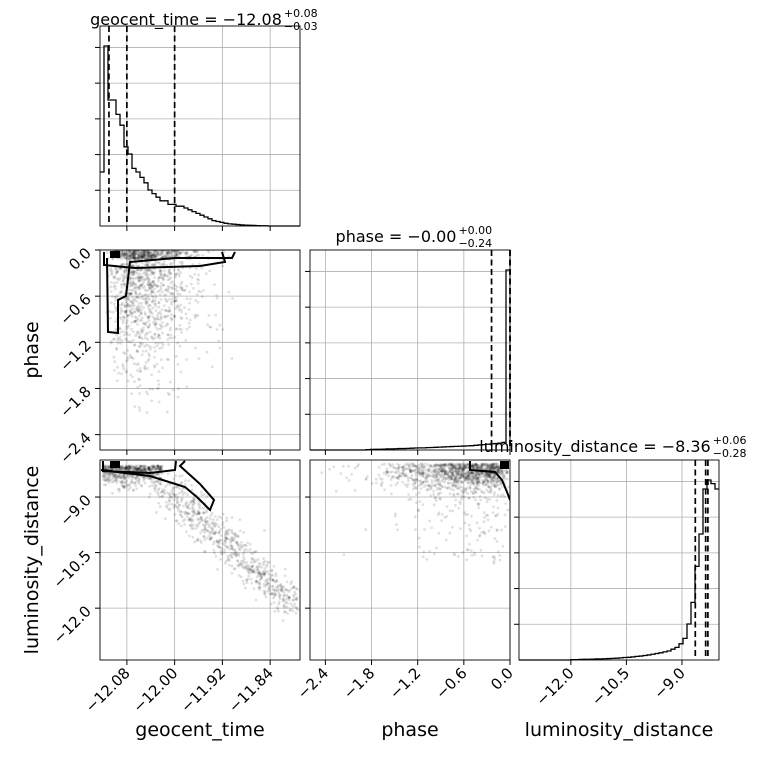  I want to click on x-tick-label: −11.84, so click(251, 690).